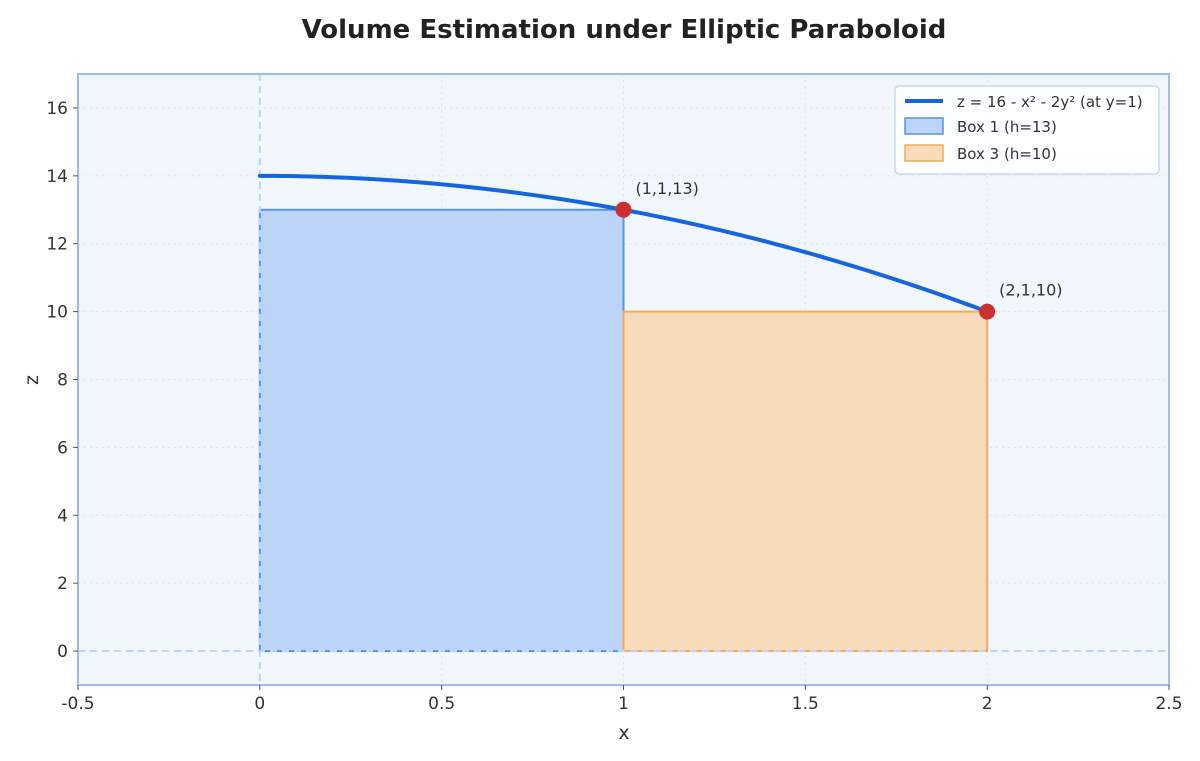  What do you see at coordinates (57, 245) in the screenshot?
I see `y-tick-label: 12` at bounding box center [57, 245].